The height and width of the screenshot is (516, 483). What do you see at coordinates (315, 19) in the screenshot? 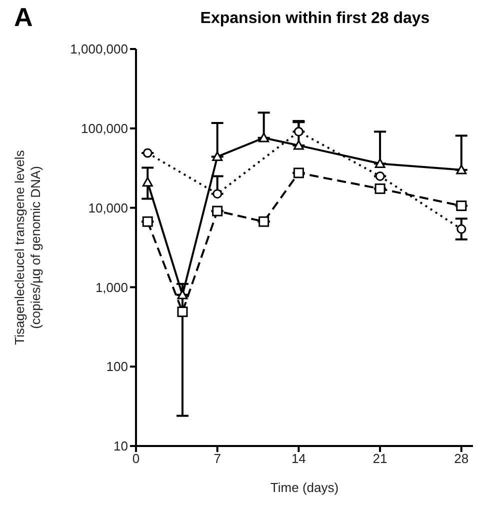
I see `chart-title: Expansion within first 28 days` at bounding box center [315, 19].